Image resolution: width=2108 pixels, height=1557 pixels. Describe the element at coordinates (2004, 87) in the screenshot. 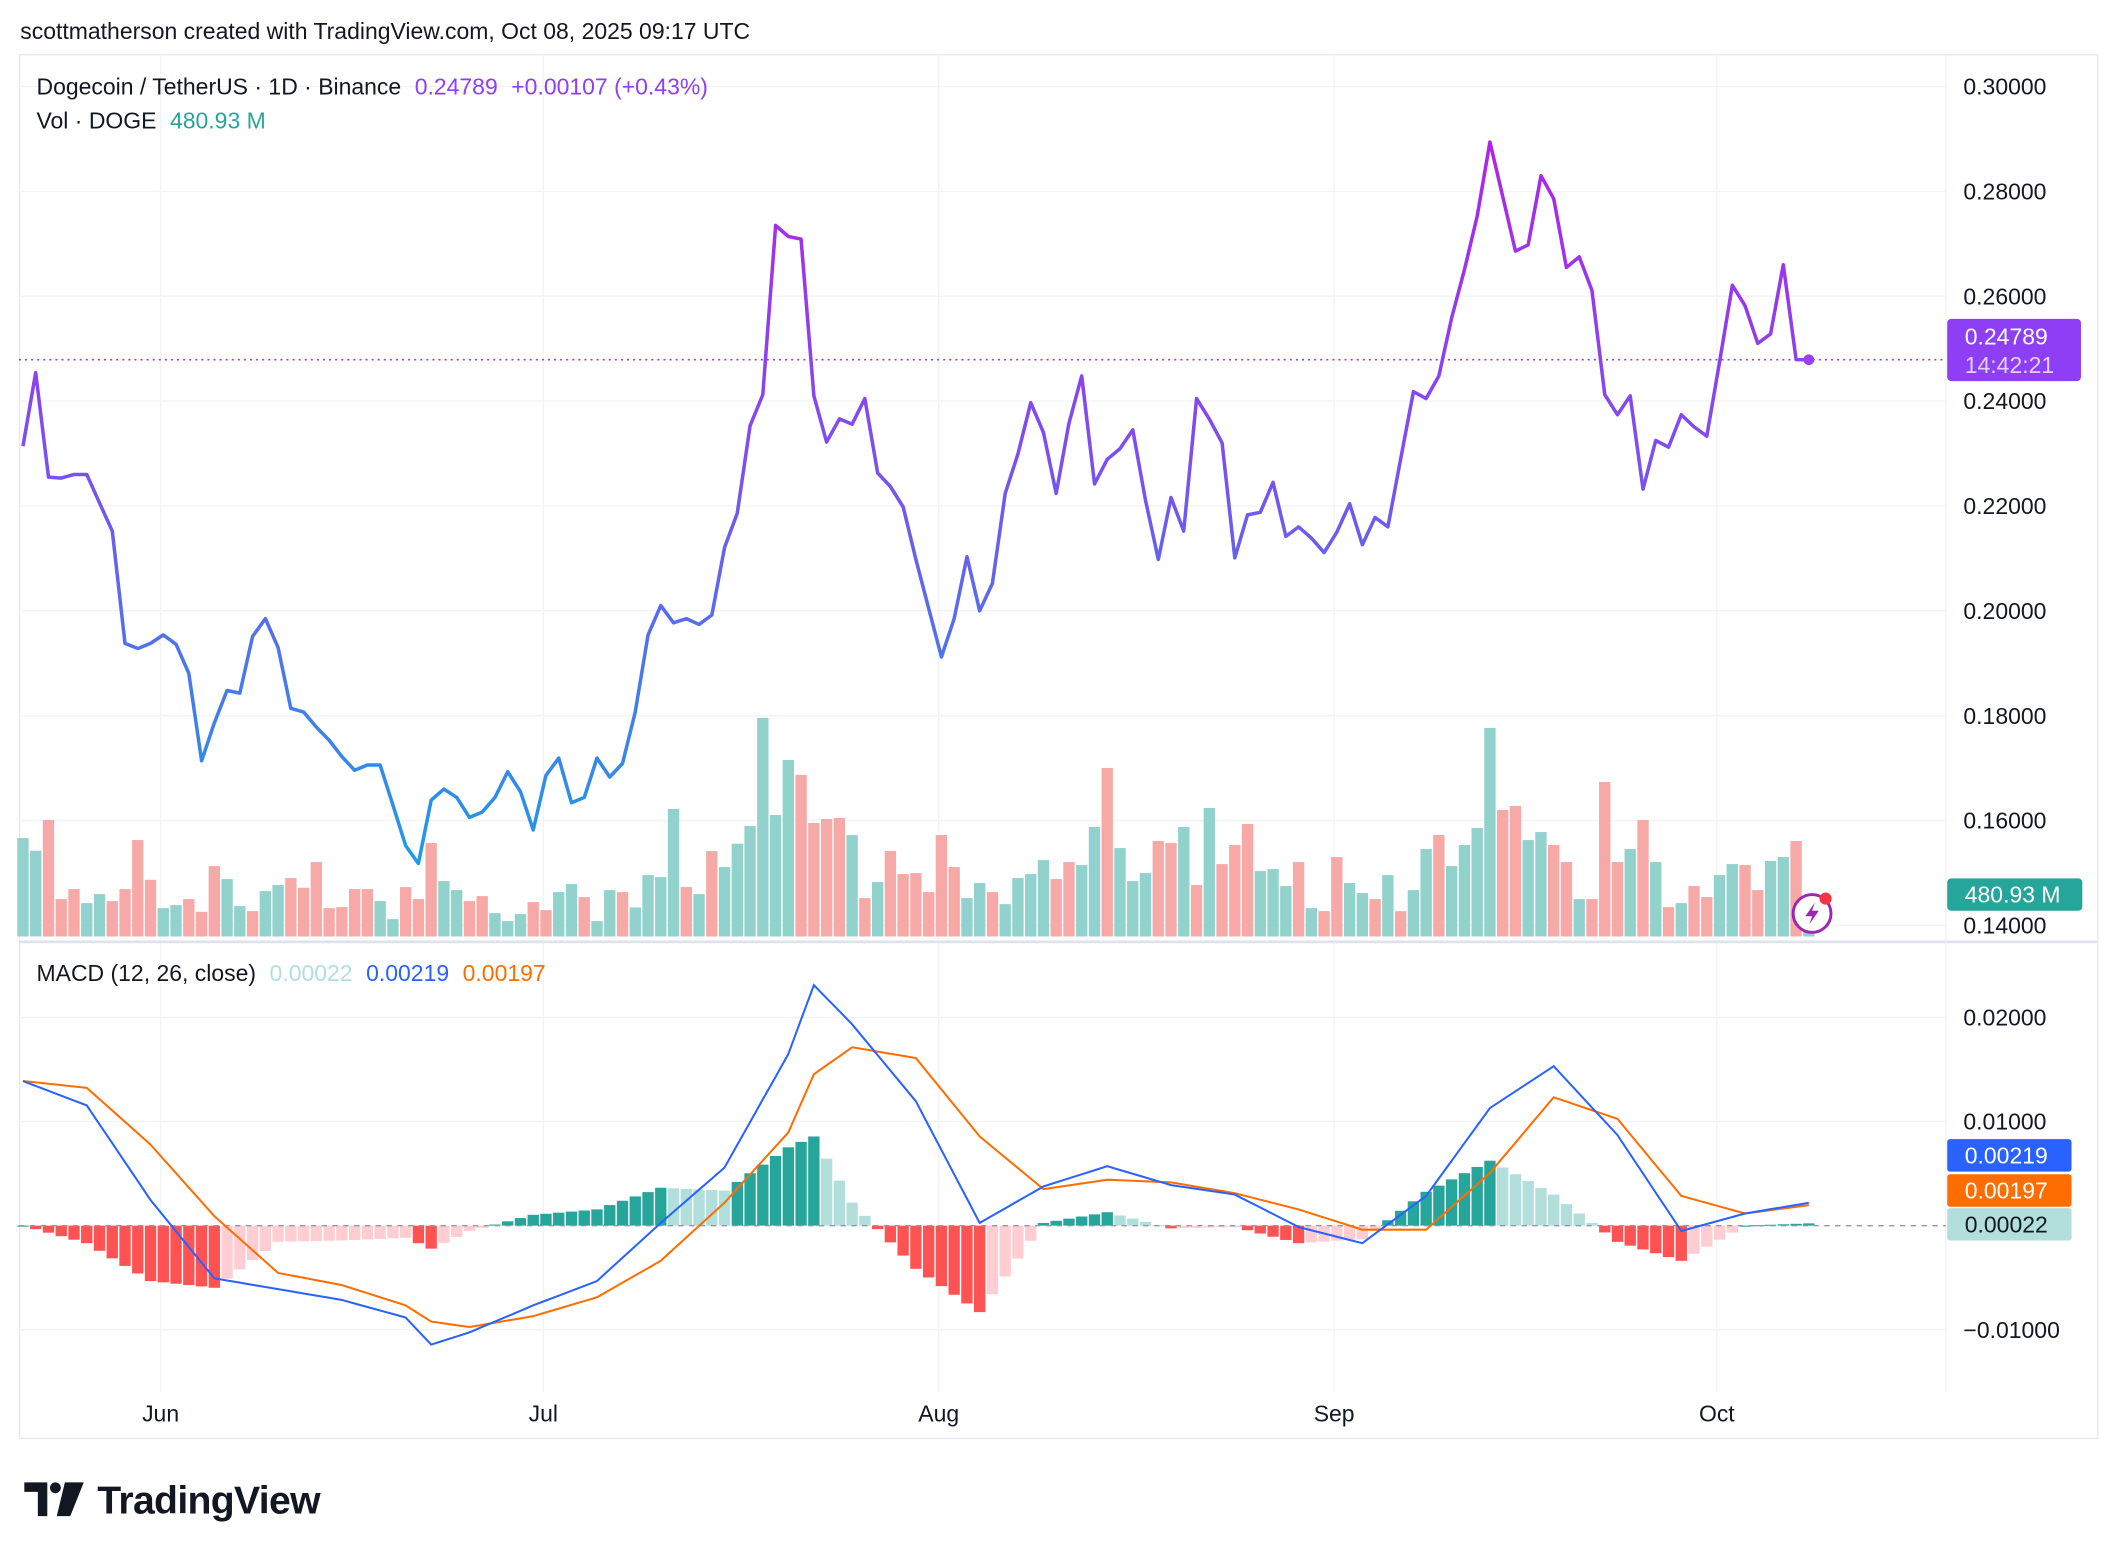

I see `price-tick-label: 0.30000` at that location.